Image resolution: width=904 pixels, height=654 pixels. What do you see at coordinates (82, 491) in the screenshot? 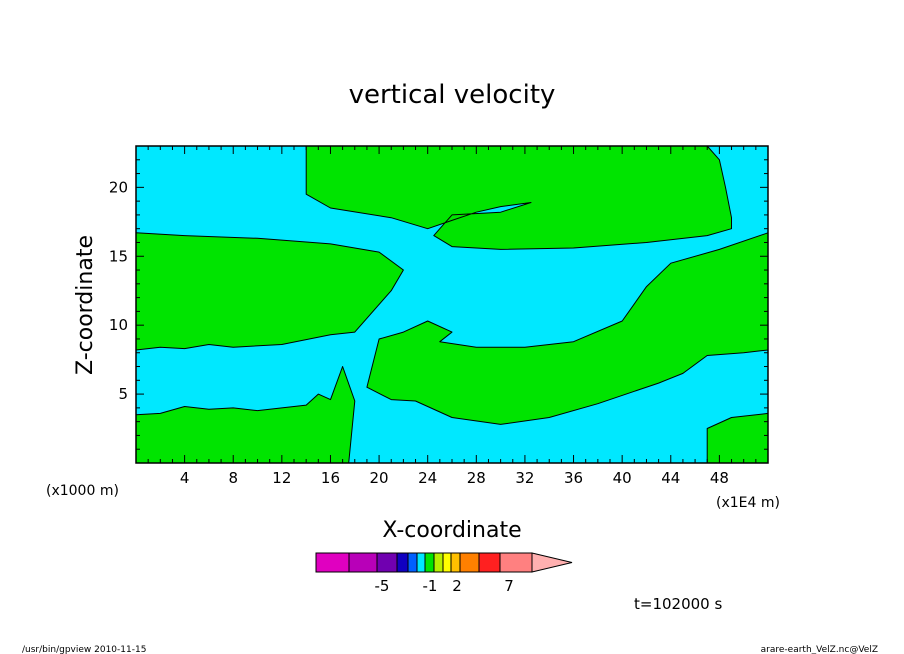
I see `x-axis-unit-left: (x1000 m)` at bounding box center [82, 491].